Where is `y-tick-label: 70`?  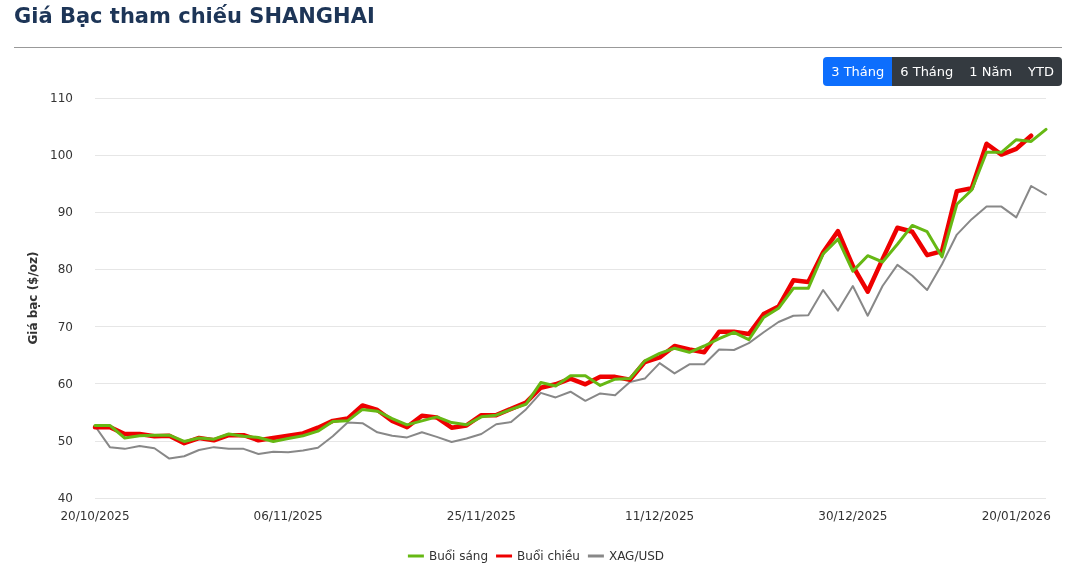 y-tick-label: 70 is located at coordinates (65, 326).